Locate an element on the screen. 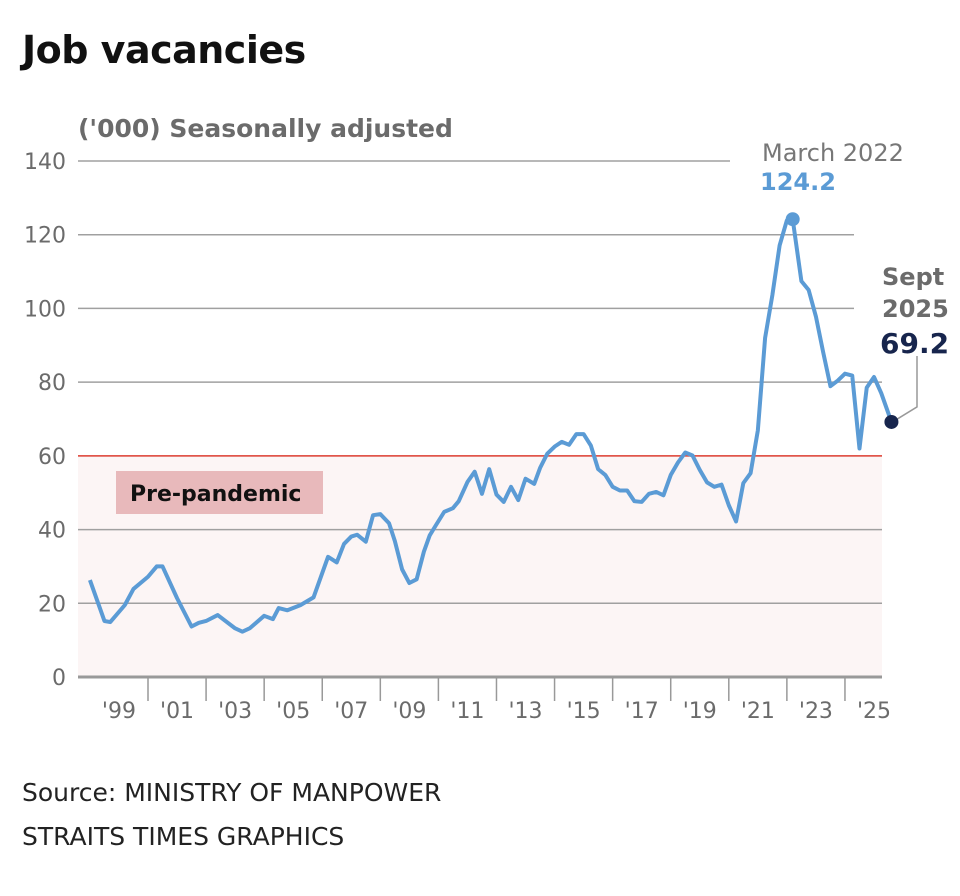  x-tick-label: '23 is located at coordinates (816, 711).